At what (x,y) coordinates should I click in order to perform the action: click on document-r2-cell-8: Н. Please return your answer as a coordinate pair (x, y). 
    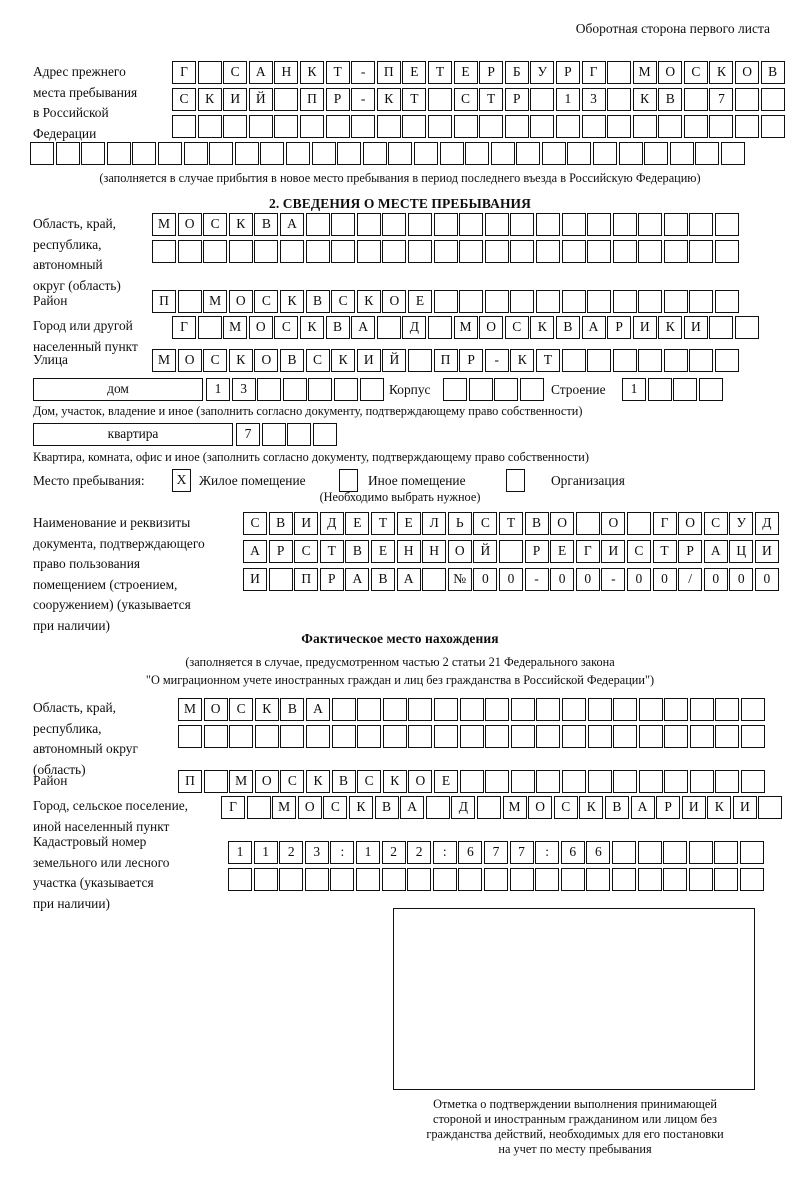
    Looking at the image, I should click on (434, 551).